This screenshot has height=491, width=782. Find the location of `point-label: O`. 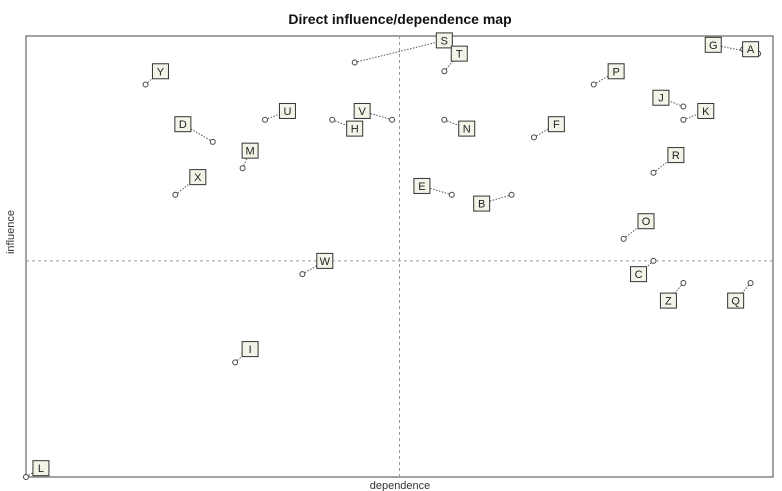

point-label: O is located at coordinates (646, 222).